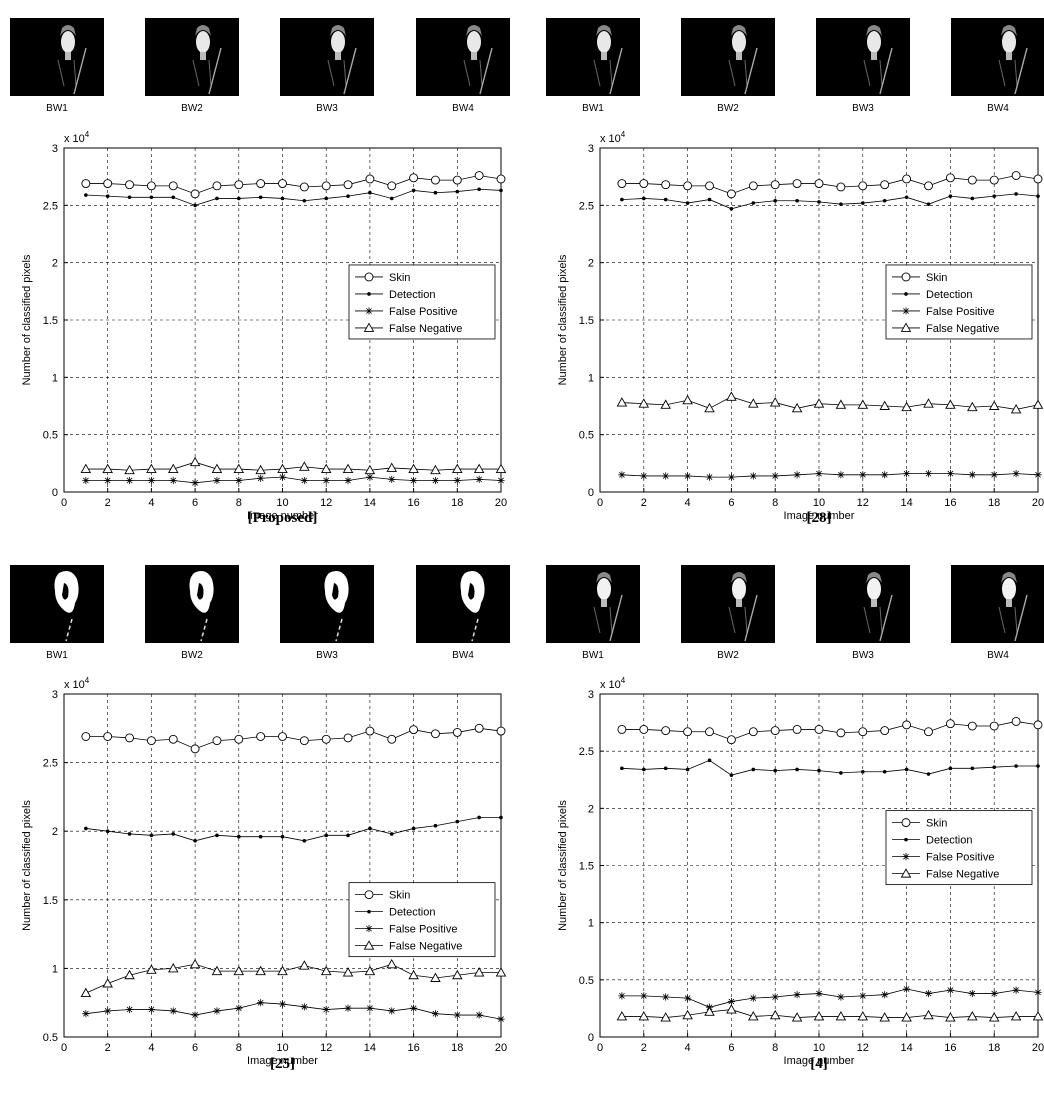 The height and width of the screenshot is (1101, 1044). I want to click on y-exponent-power: 4, so click(87, 680).